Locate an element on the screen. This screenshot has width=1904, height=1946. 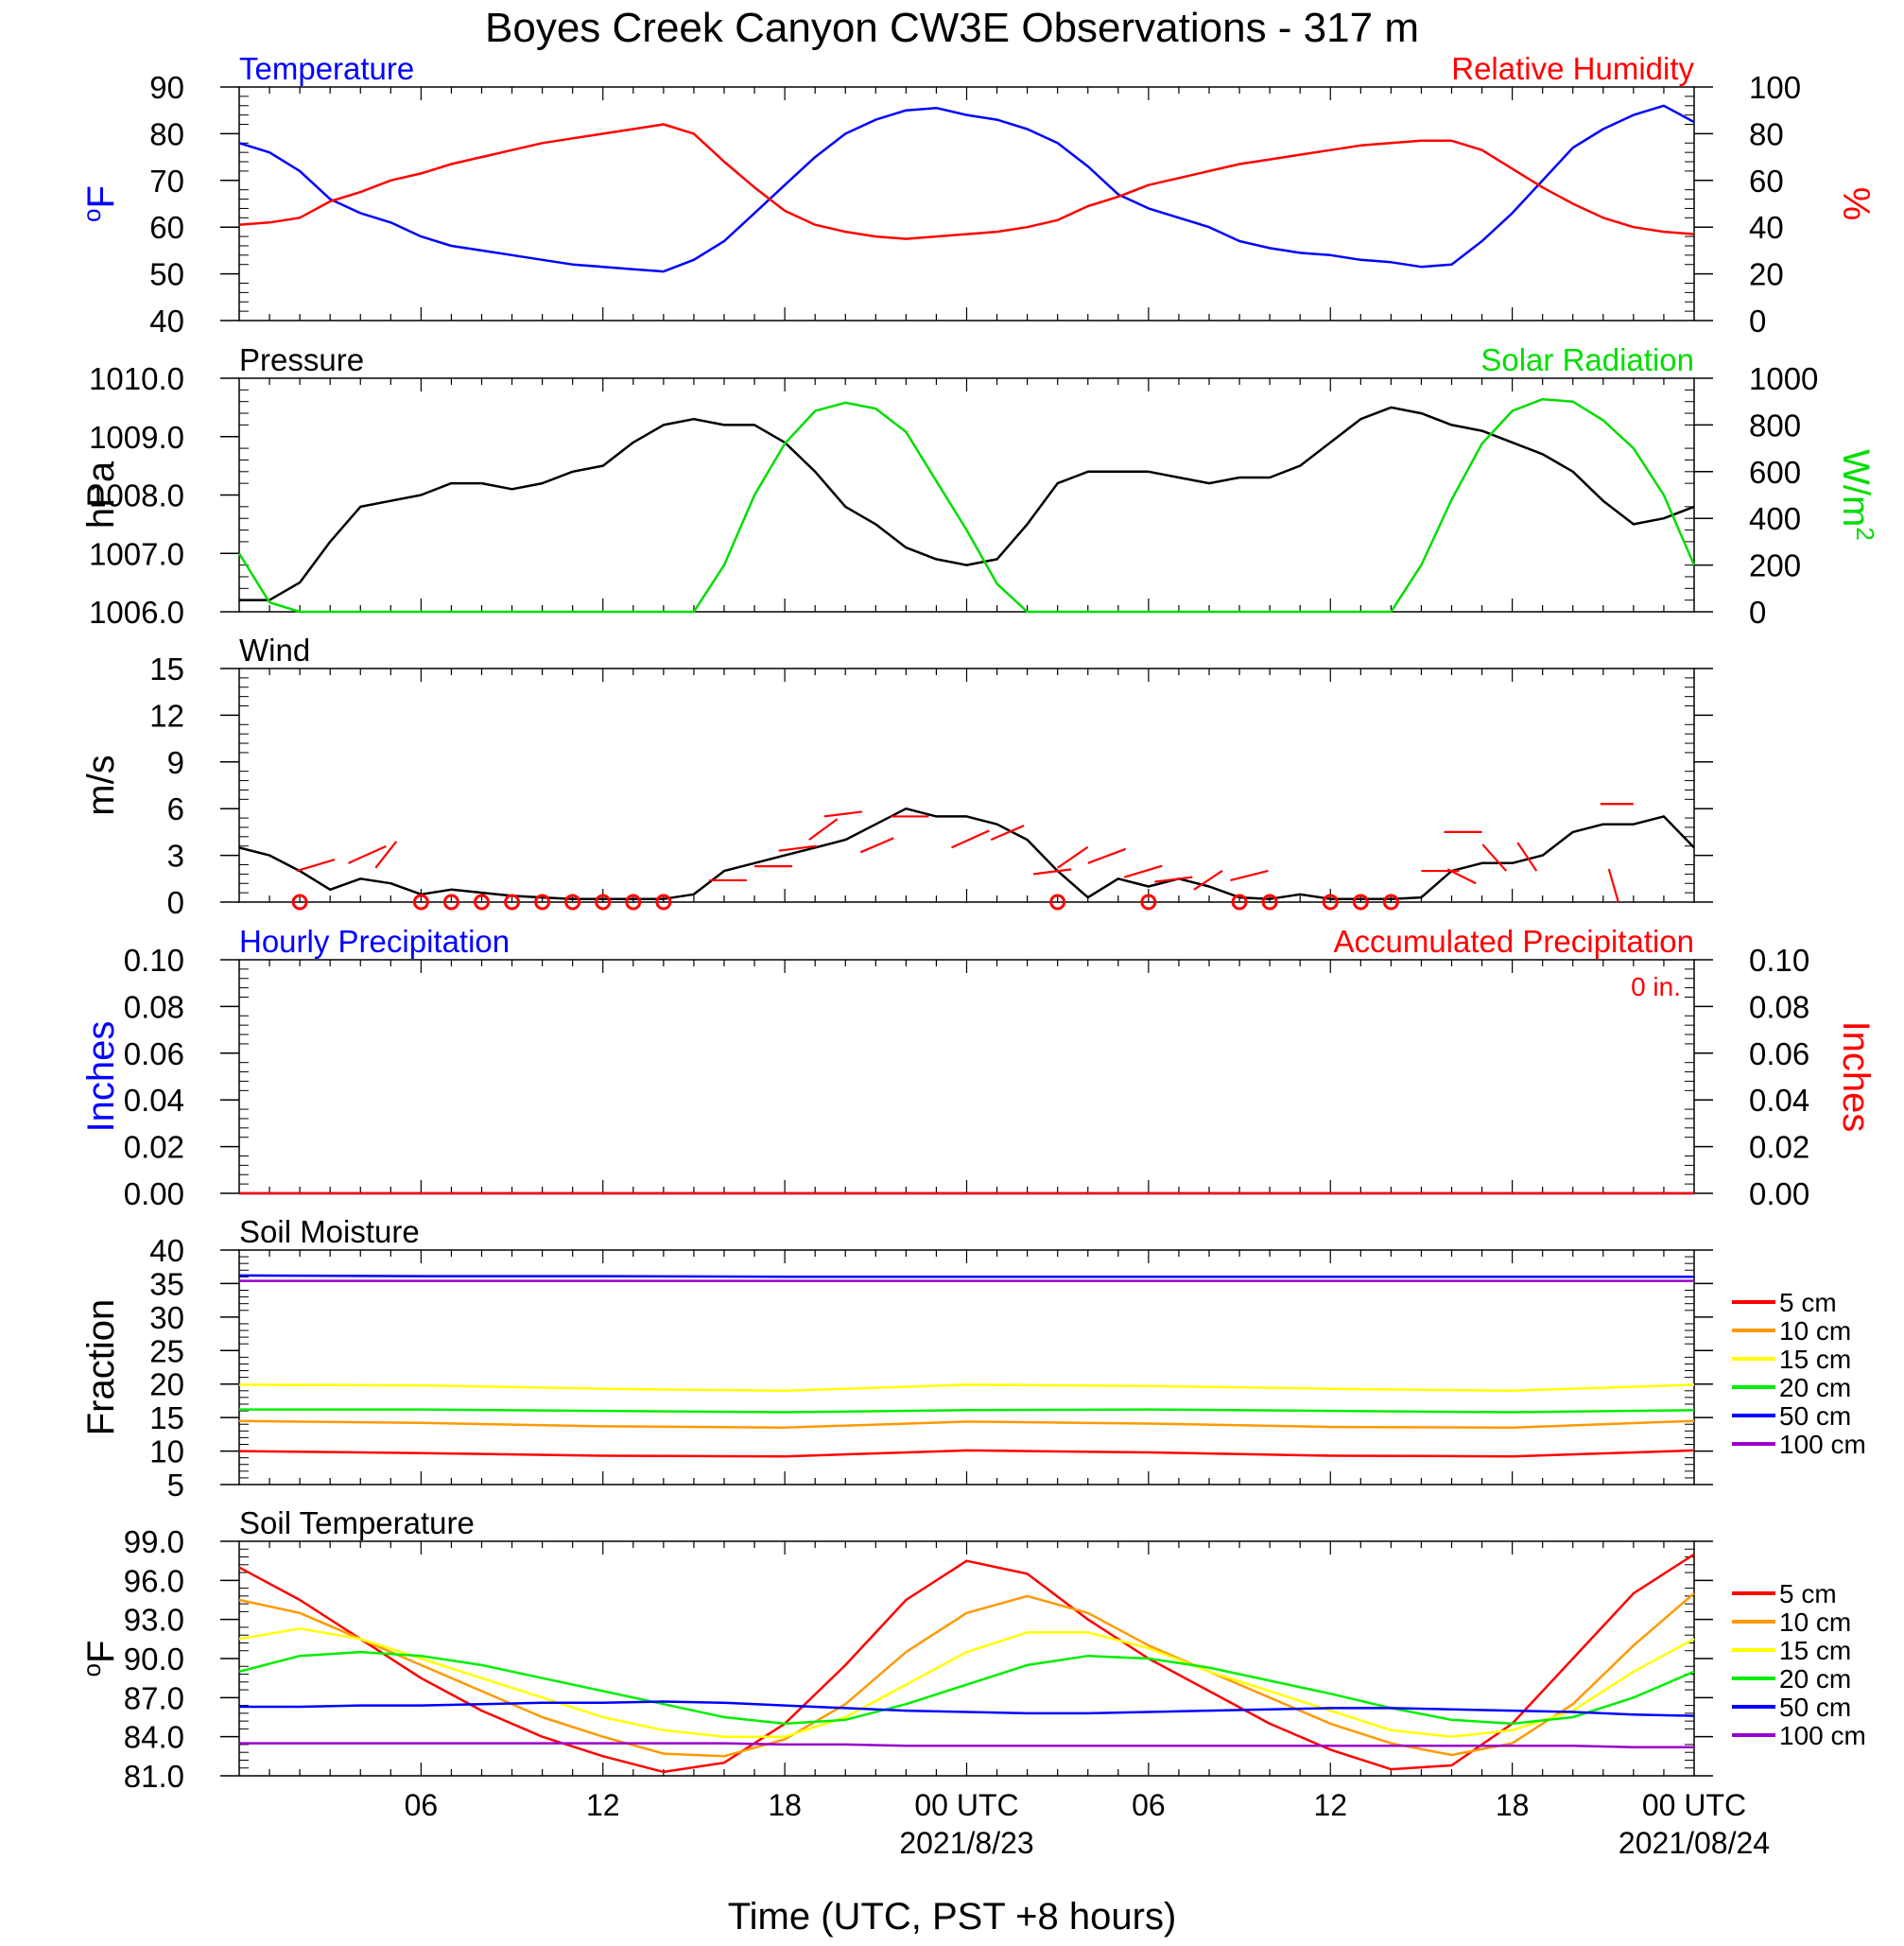
plot-frame-wind is located at coordinates (966, 786).